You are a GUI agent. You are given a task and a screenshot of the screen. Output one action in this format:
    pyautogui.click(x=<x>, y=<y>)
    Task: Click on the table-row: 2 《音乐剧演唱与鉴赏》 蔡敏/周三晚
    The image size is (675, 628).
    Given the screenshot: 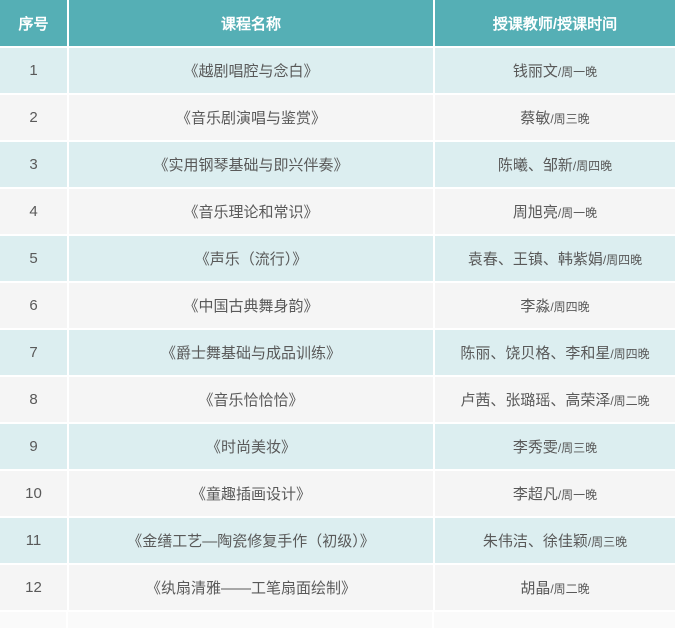 What is the action you would take?
    pyautogui.click(x=337, y=118)
    